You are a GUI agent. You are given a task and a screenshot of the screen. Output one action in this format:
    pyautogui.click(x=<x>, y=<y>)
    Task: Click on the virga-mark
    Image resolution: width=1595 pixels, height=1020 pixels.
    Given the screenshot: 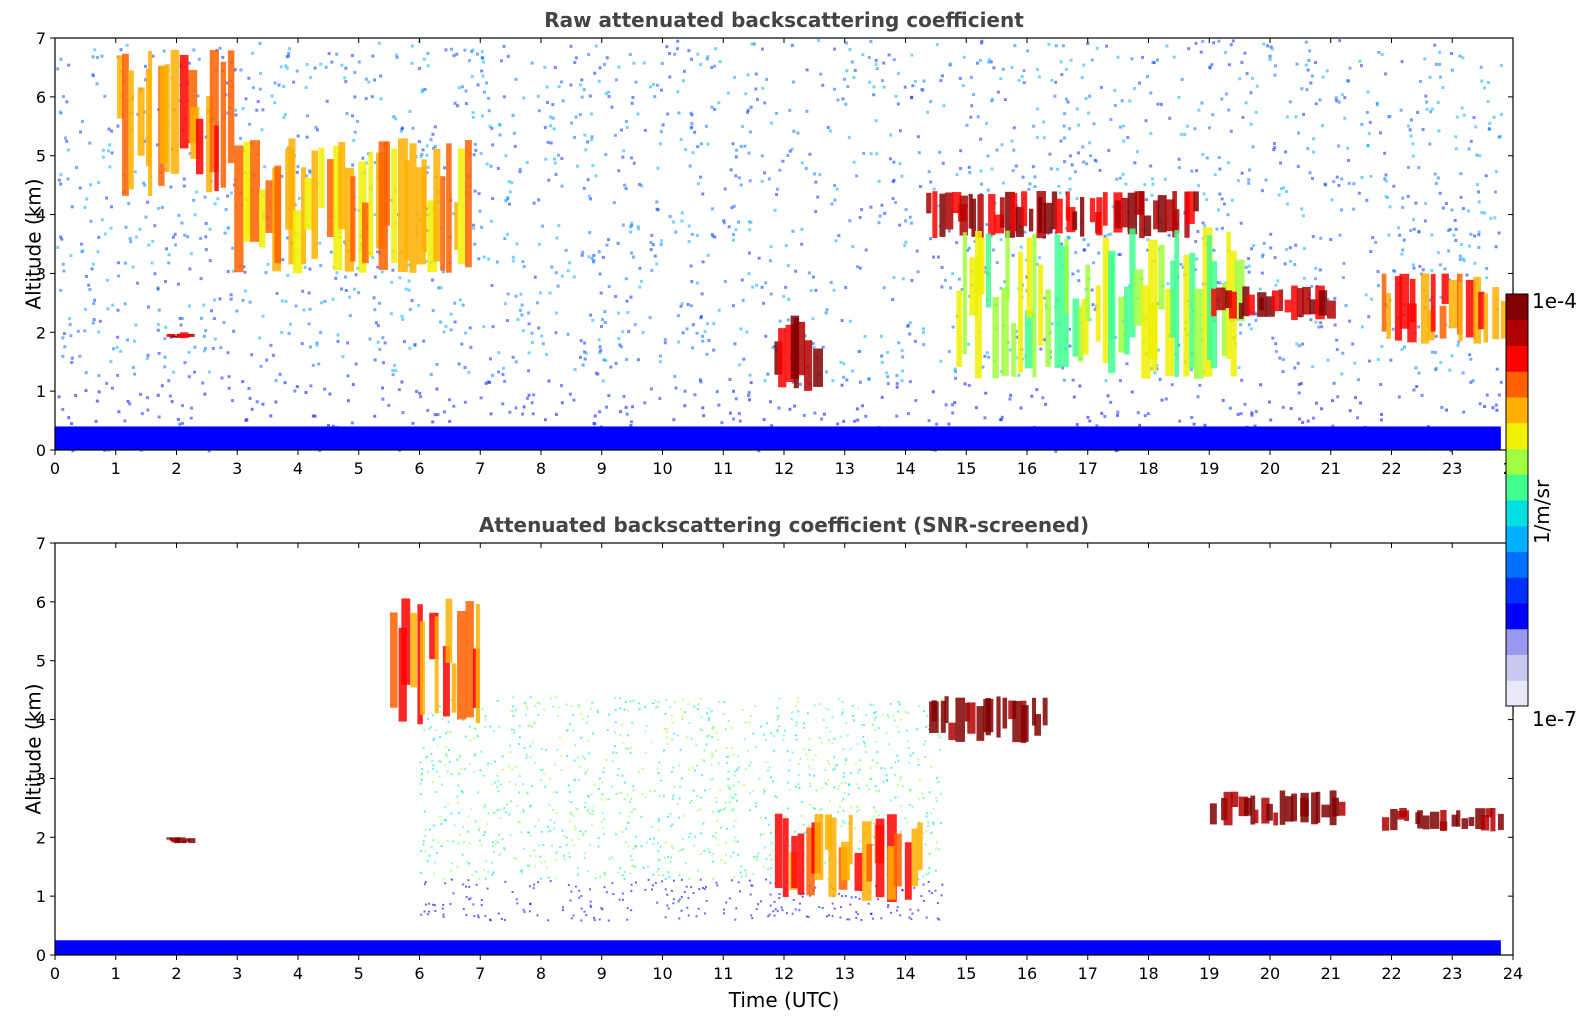 What is the action you would take?
    pyautogui.click(x=1005, y=332)
    